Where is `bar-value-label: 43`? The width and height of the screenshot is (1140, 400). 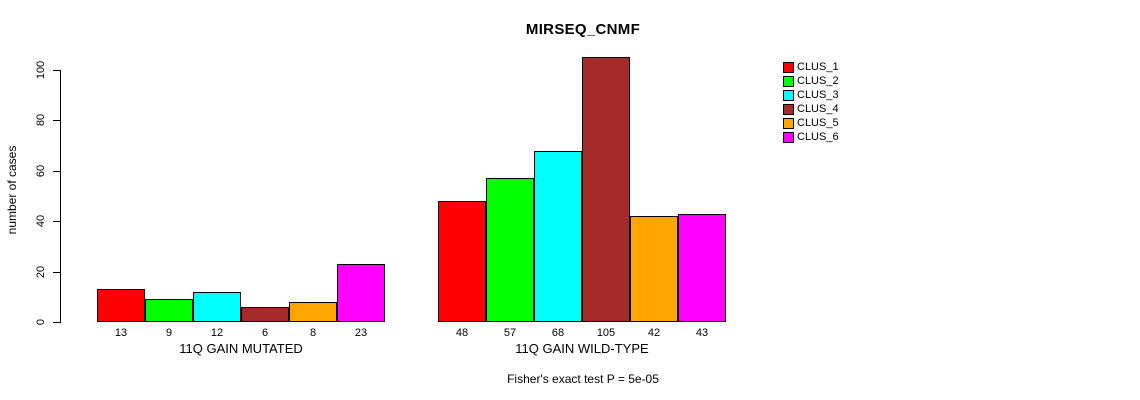
bar-value-label: 43 is located at coordinates (702, 333).